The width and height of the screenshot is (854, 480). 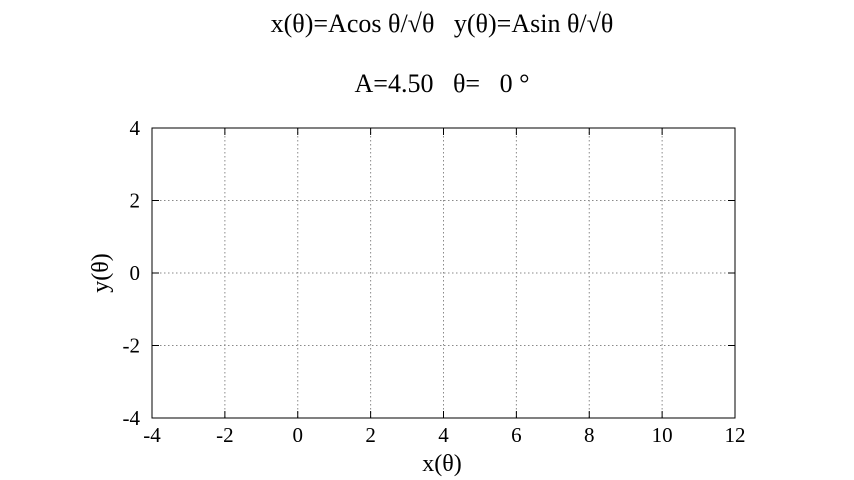 What do you see at coordinates (442, 23) in the screenshot?
I see `chart-title: x(θ)=Acos θ/√θ y(θ)=Asin θ/√θ` at bounding box center [442, 23].